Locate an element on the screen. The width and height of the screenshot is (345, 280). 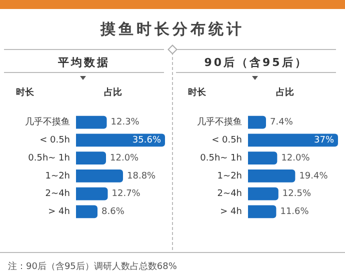
data-label: 8.6% is located at coordinates (113, 212).